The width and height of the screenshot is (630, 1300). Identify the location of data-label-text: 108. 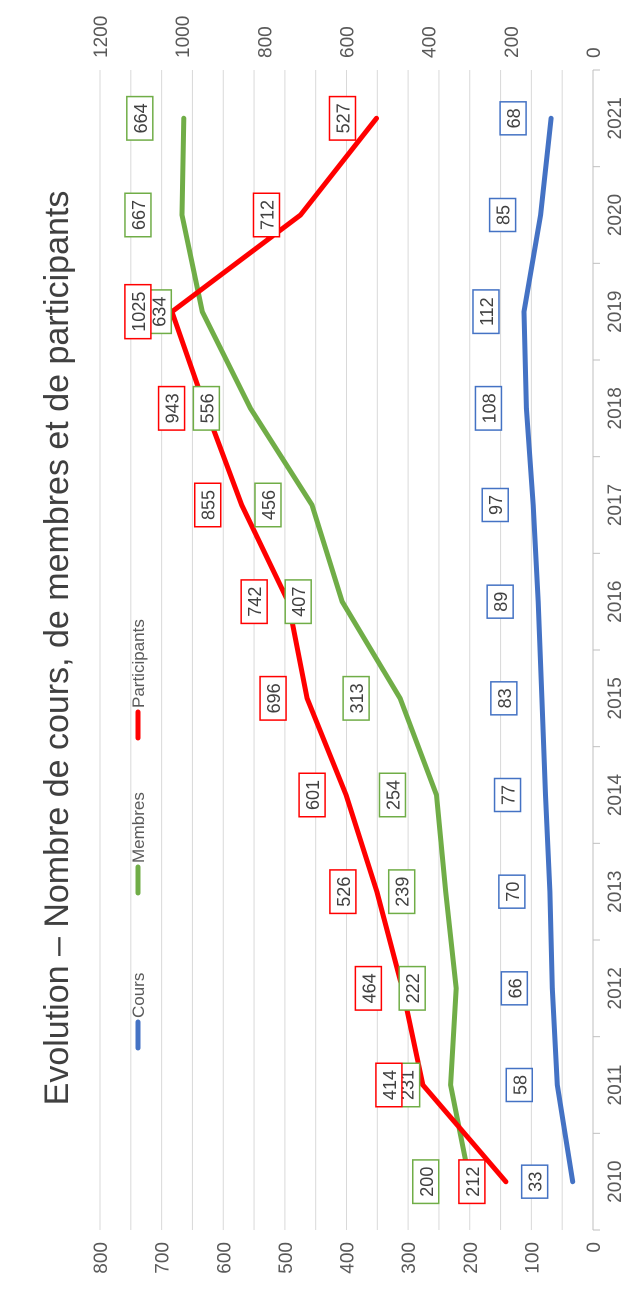
(489, 408).